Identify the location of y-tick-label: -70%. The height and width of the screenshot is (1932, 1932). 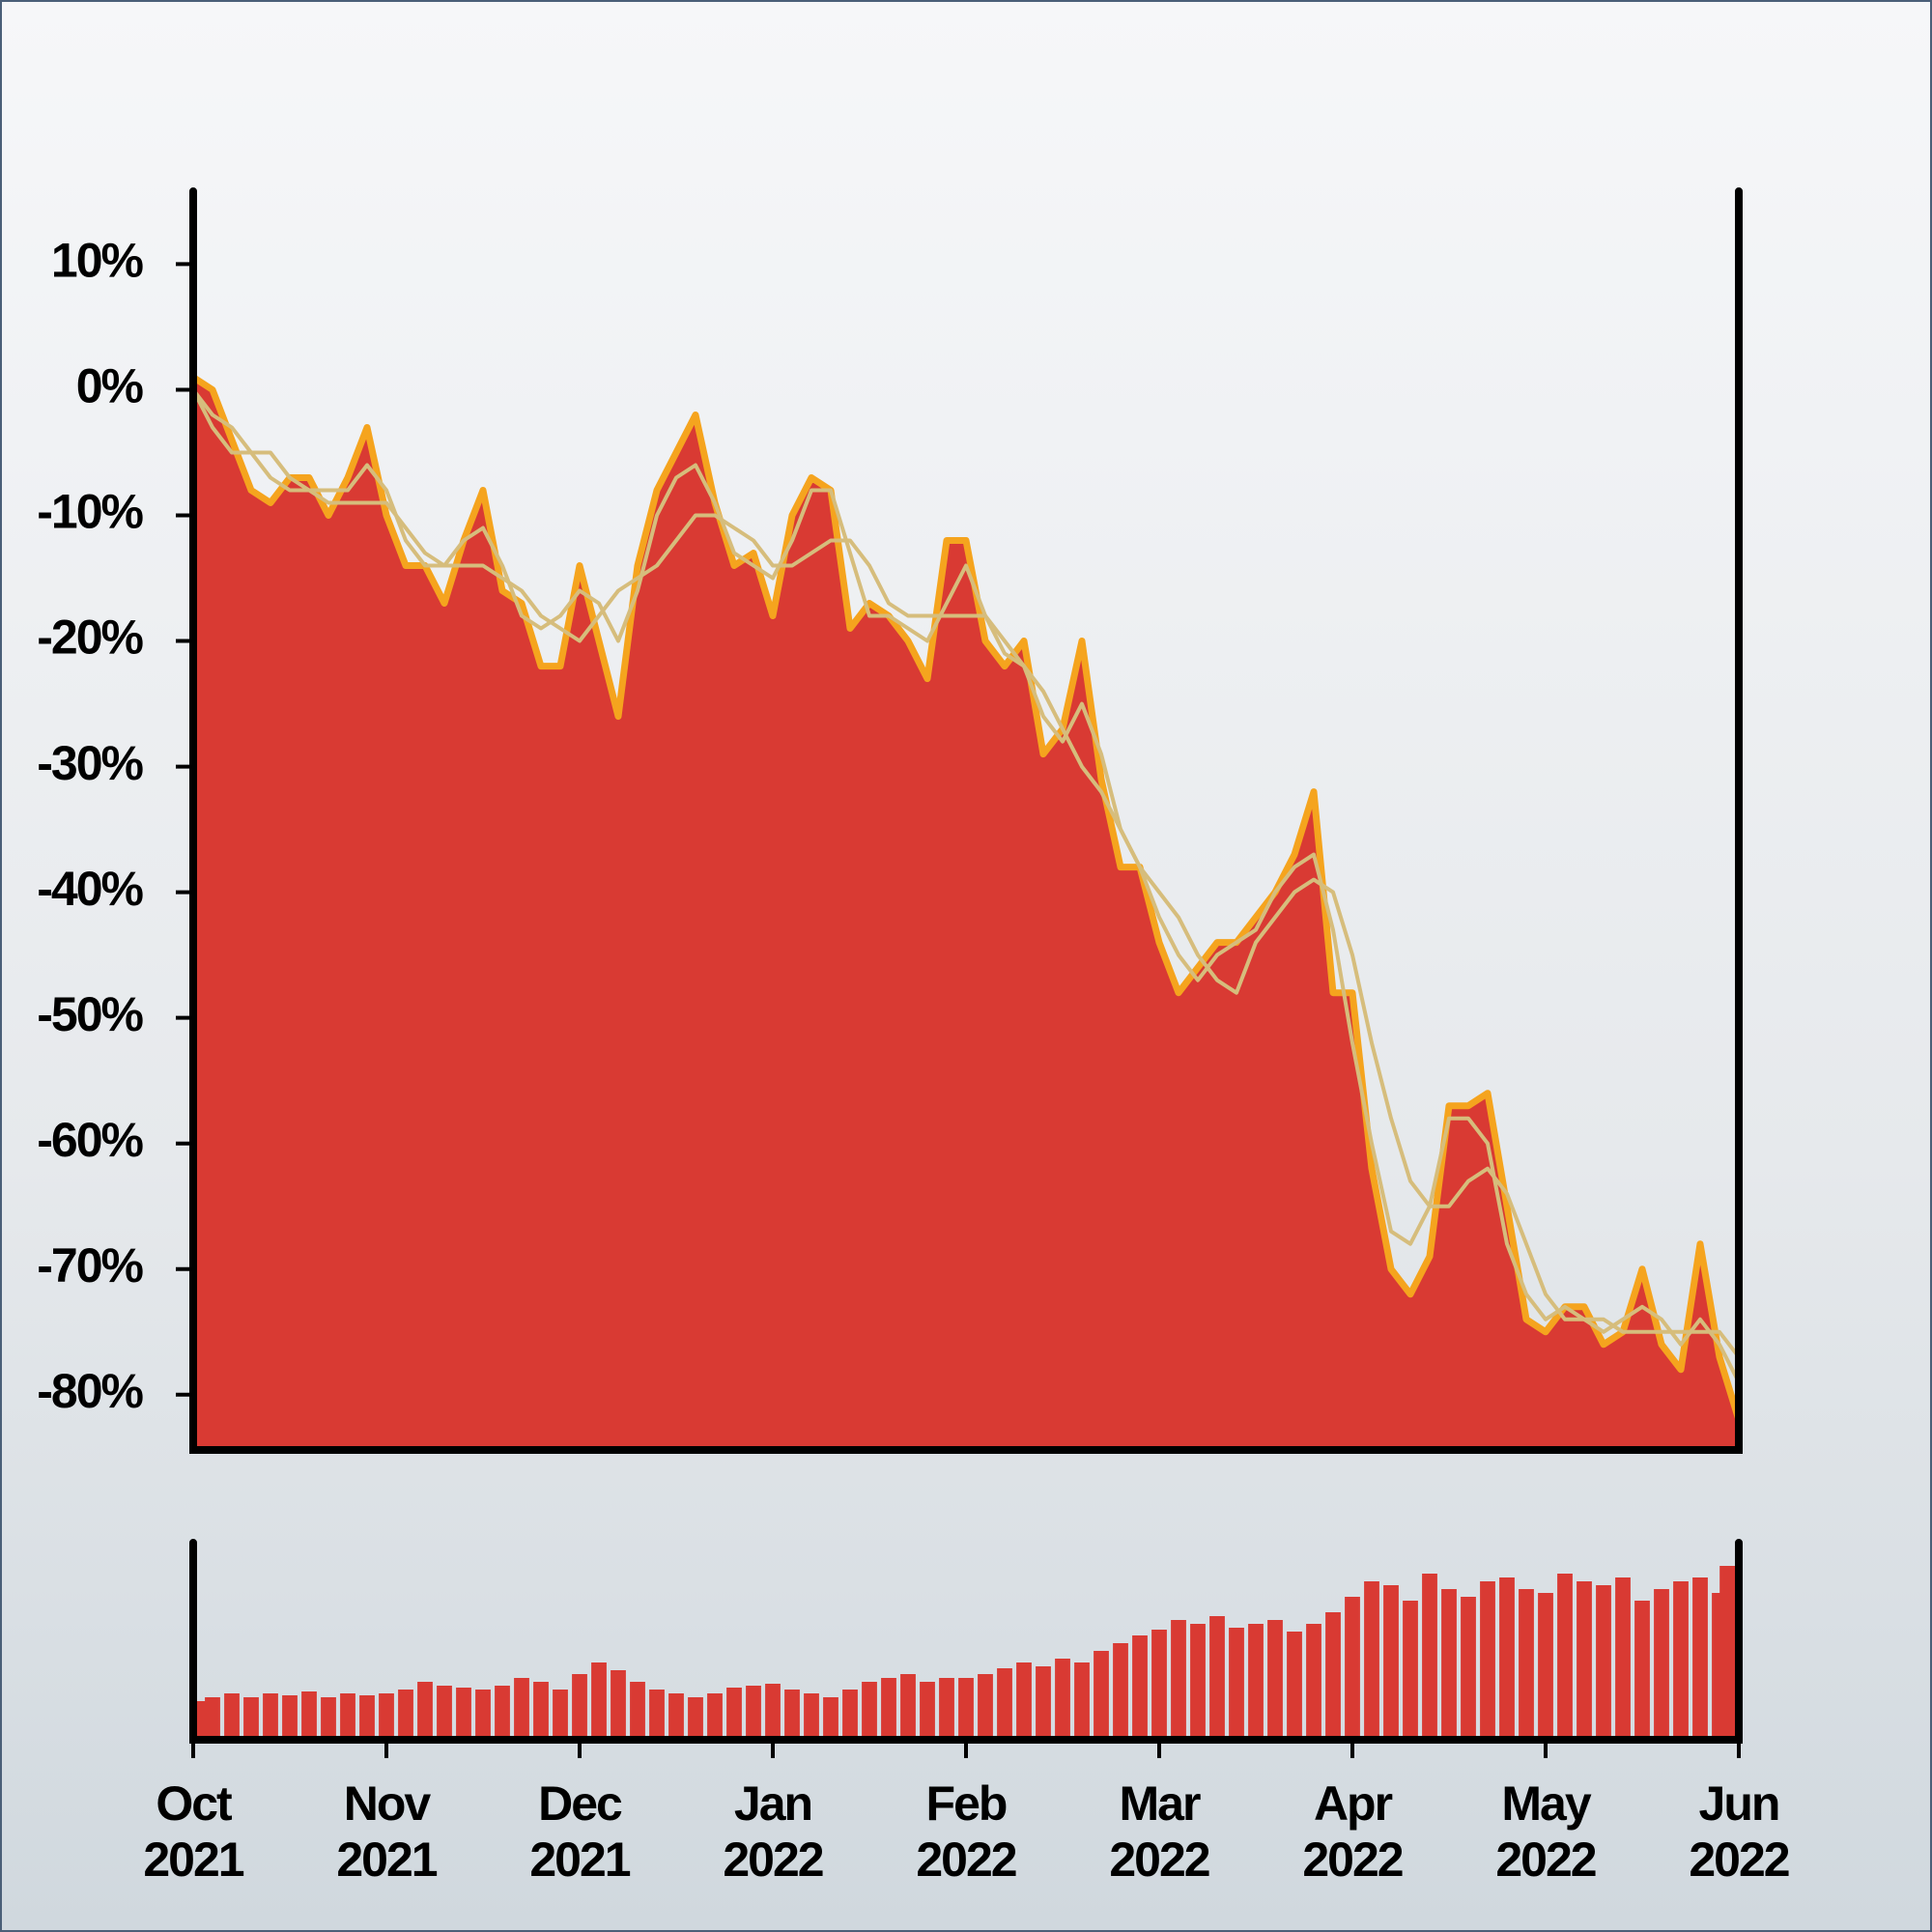
(90, 1265).